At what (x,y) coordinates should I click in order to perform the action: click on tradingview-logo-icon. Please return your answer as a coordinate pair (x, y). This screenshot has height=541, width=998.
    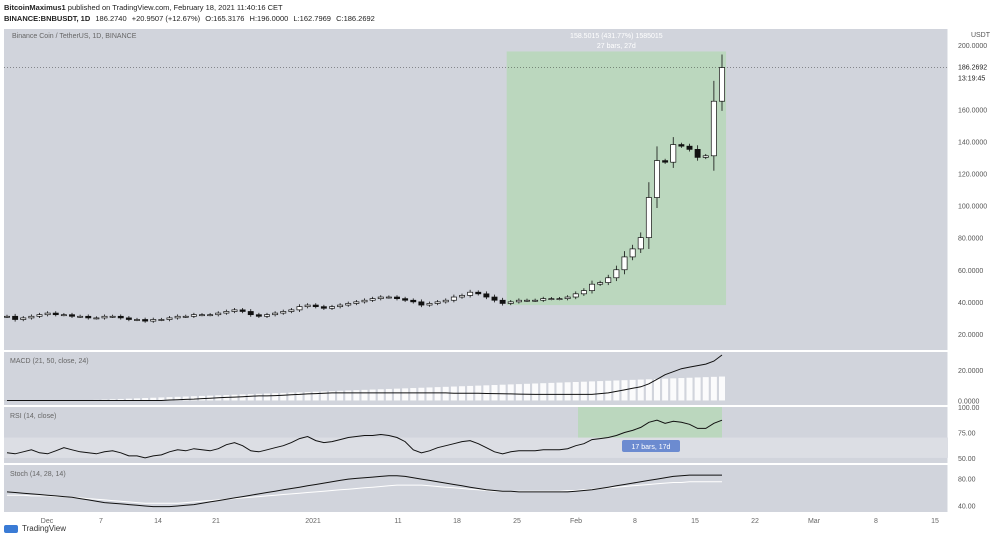
    Looking at the image, I should click on (11, 528).